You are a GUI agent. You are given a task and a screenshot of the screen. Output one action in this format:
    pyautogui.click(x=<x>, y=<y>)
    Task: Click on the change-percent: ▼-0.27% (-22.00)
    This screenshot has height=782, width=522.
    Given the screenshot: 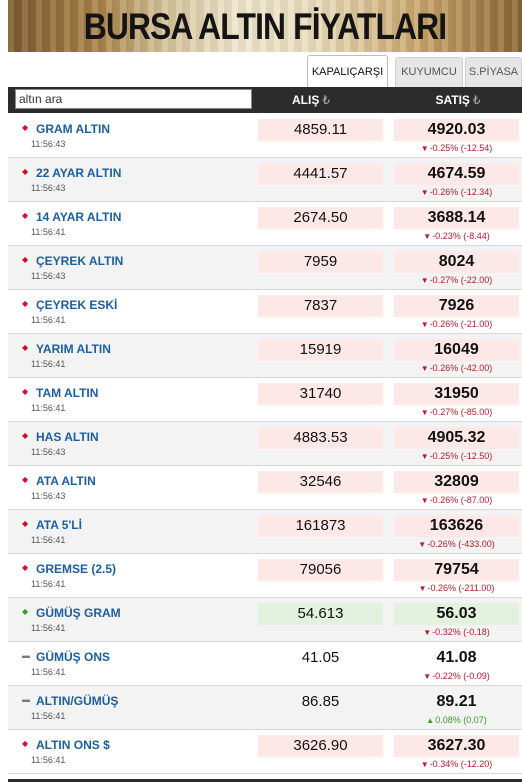 What is the action you would take?
    pyautogui.click(x=456, y=280)
    